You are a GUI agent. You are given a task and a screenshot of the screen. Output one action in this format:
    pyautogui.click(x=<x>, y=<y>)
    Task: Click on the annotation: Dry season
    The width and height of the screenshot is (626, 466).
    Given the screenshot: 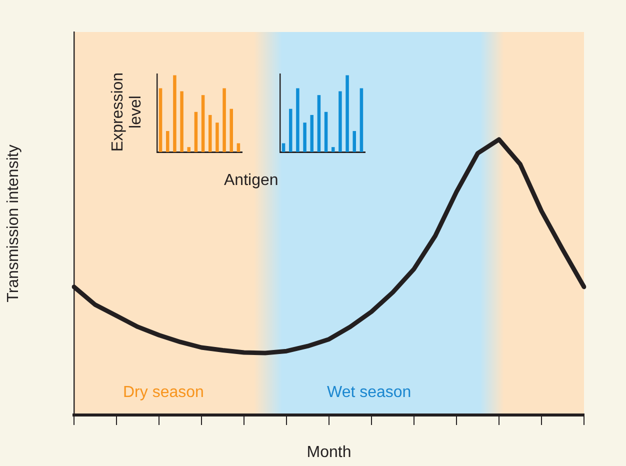 What is the action you would take?
    pyautogui.click(x=163, y=393)
    